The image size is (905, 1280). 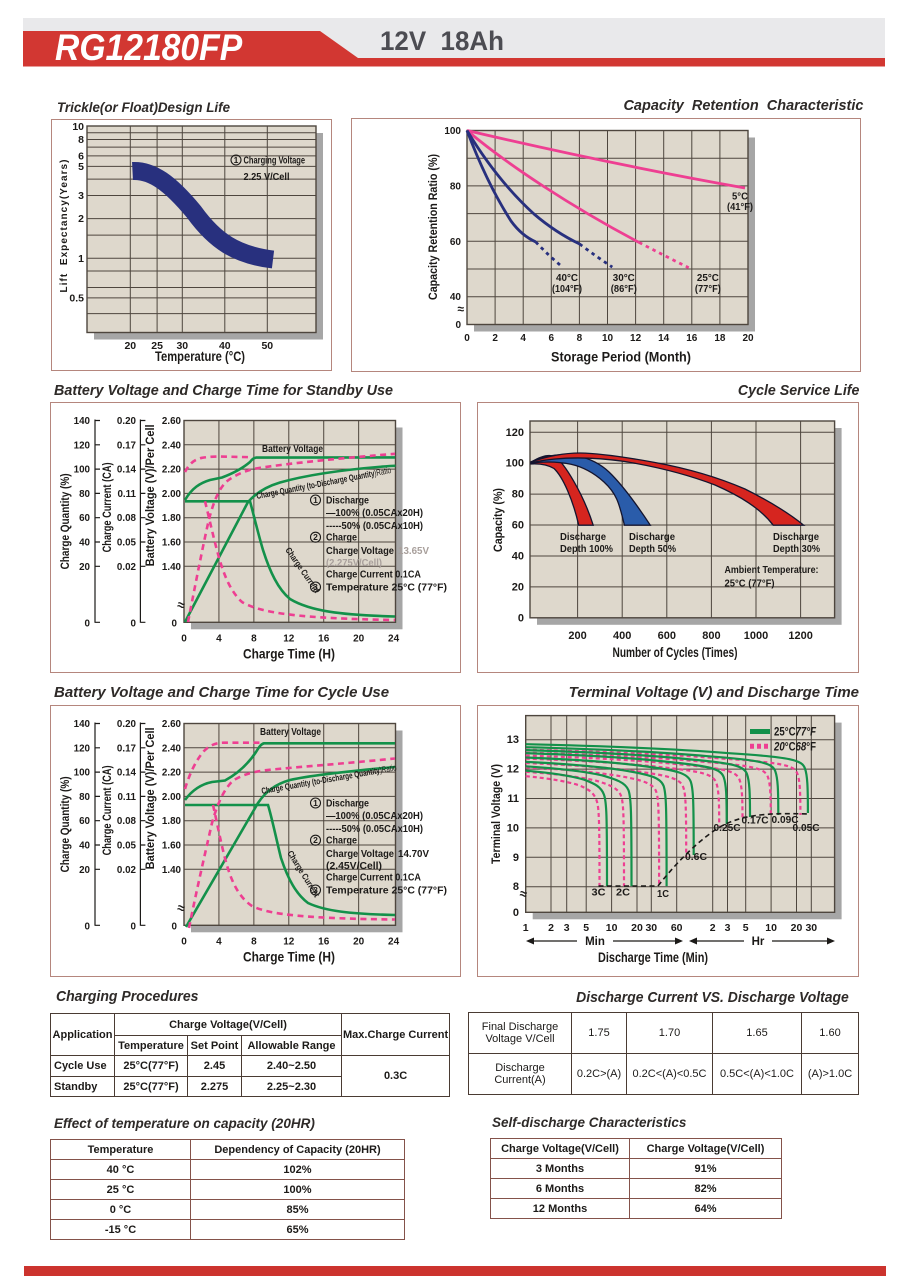 What do you see at coordinates (289, 956) in the screenshot?
I see `svg-text: Charge Time (H)` at bounding box center [289, 956].